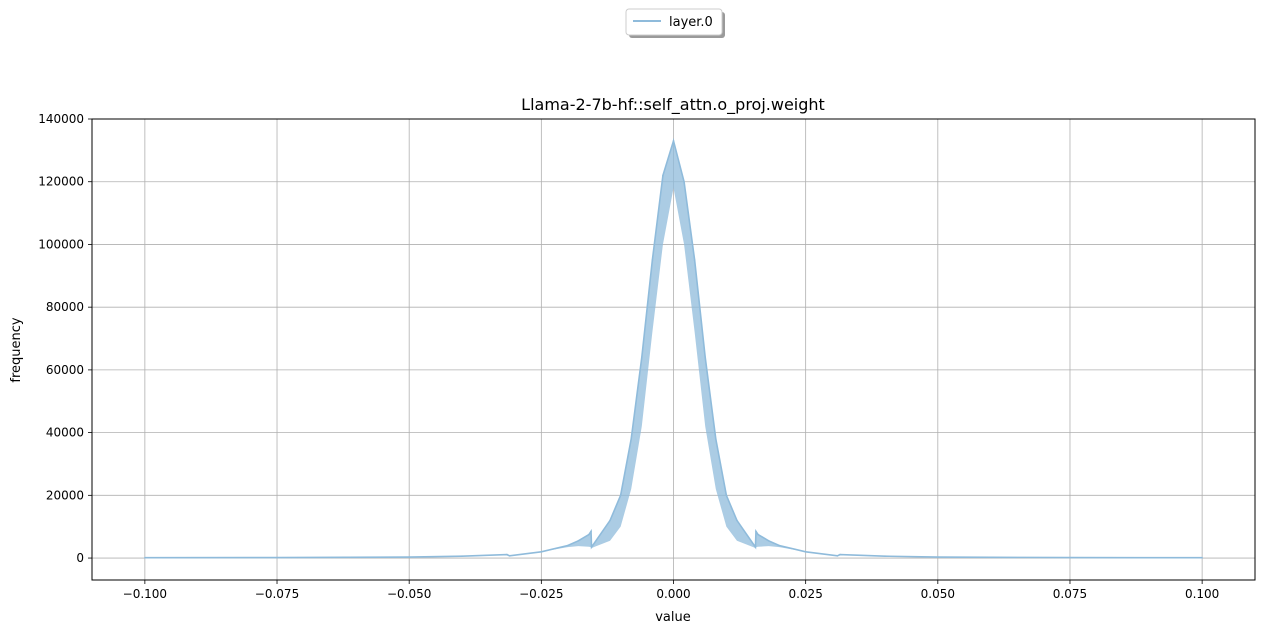 The height and width of the screenshot is (633, 1264). I want to click on x-tick-label: 0.000, so click(673, 594).